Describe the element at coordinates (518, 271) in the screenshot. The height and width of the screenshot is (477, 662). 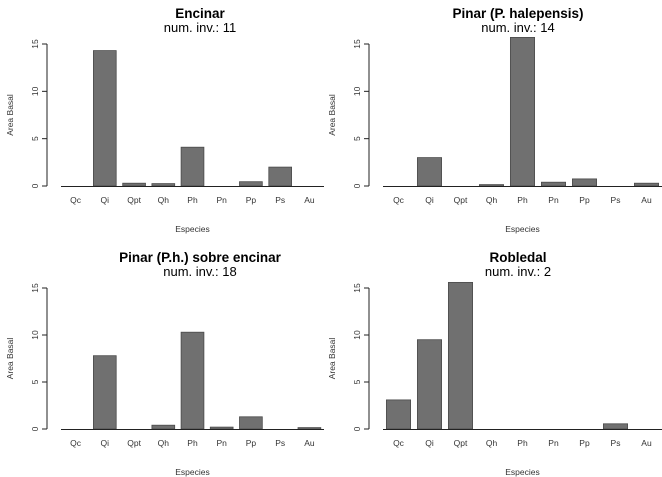
I see `chart-subtitle: num. inv.: 2` at that location.